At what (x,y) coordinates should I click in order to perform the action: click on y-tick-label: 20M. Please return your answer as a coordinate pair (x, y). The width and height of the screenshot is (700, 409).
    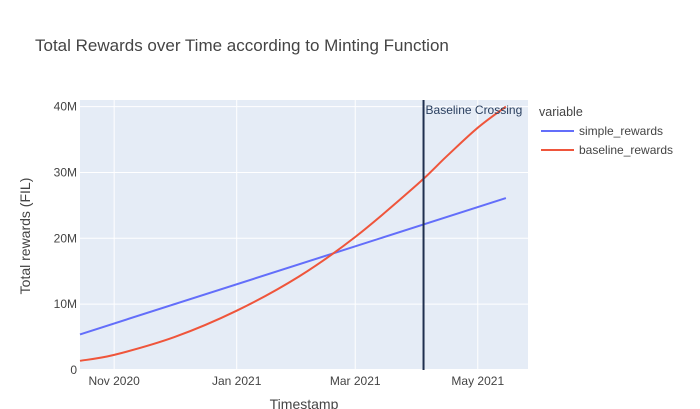
    Looking at the image, I should click on (65, 238).